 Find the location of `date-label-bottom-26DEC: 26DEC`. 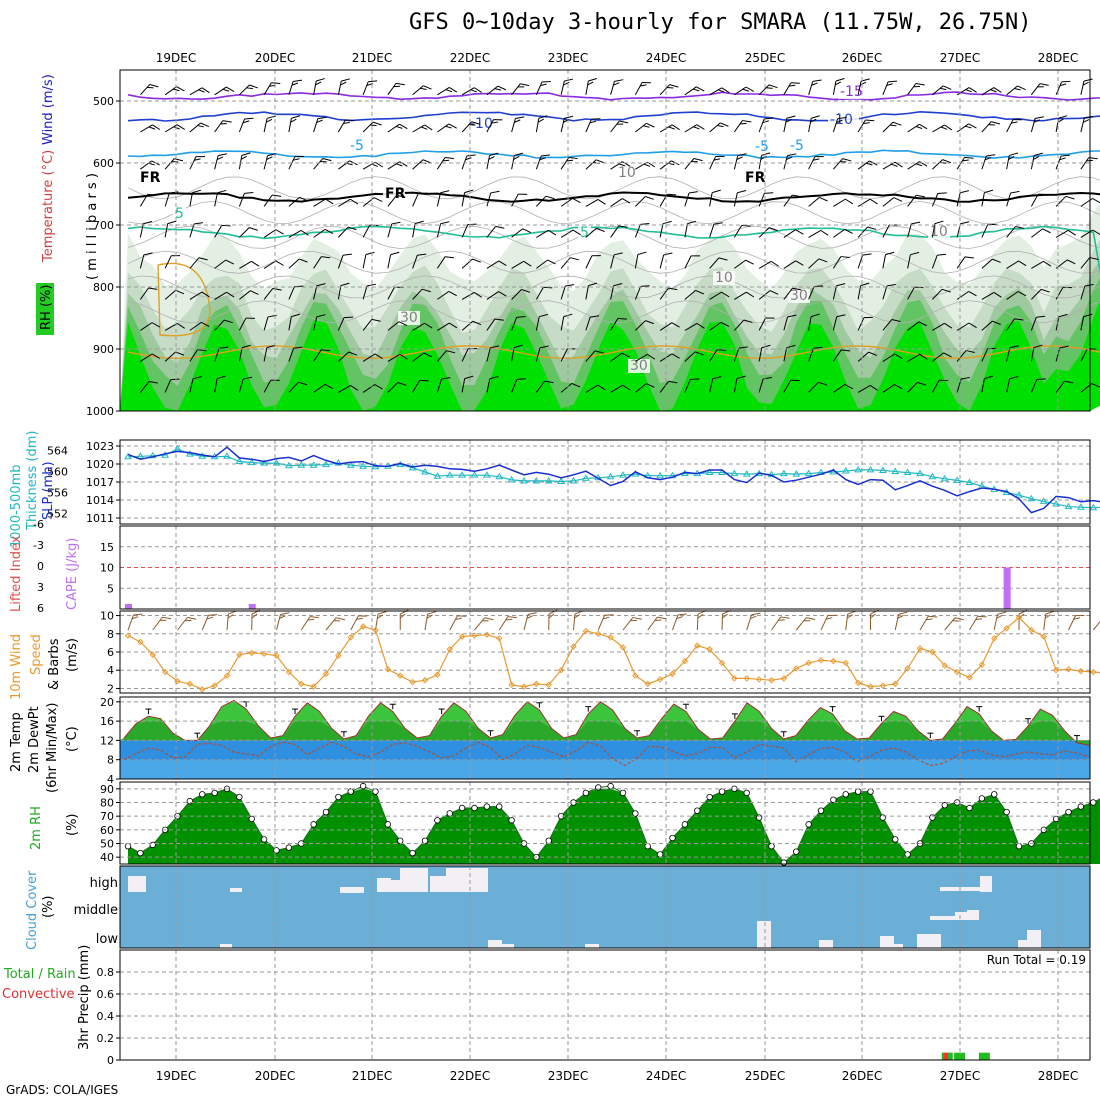

date-label-bottom-26DEC: 26DEC is located at coordinates (862, 1076).